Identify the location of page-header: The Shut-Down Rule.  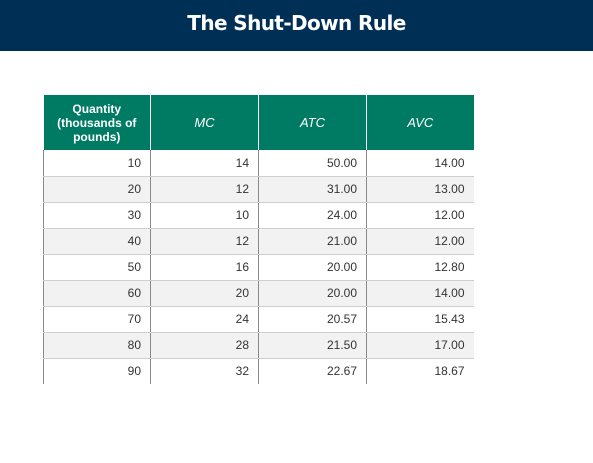
(296, 25).